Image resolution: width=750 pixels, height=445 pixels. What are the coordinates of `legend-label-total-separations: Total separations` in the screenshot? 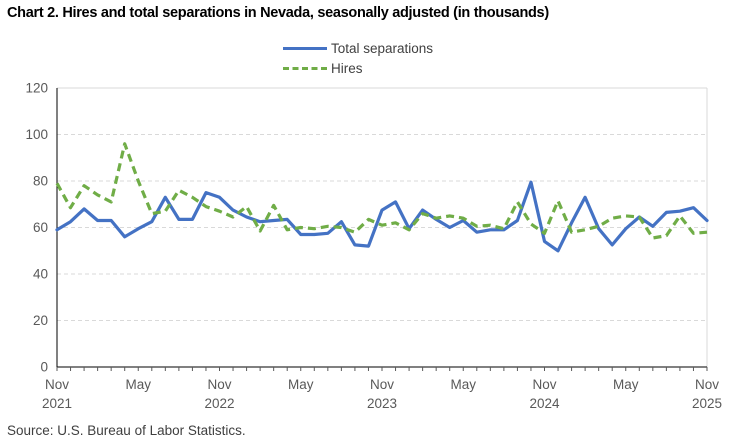 It's located at (382, 48).